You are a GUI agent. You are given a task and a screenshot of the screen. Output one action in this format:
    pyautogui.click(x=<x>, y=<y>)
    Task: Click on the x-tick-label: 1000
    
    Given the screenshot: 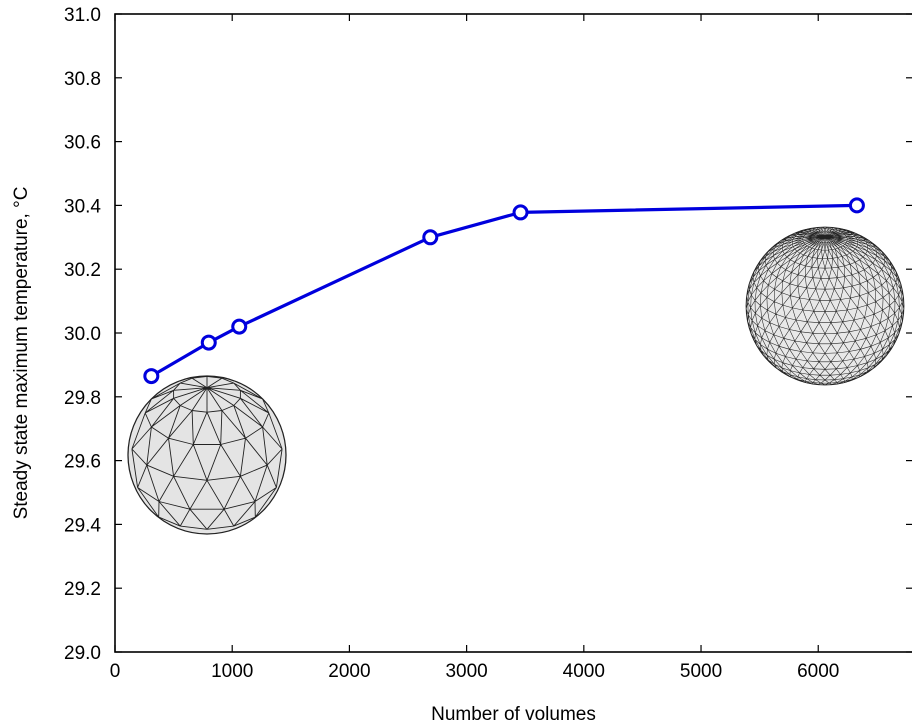 What is the action you would take?
    pyautogui.click(x=232, y=671)
    